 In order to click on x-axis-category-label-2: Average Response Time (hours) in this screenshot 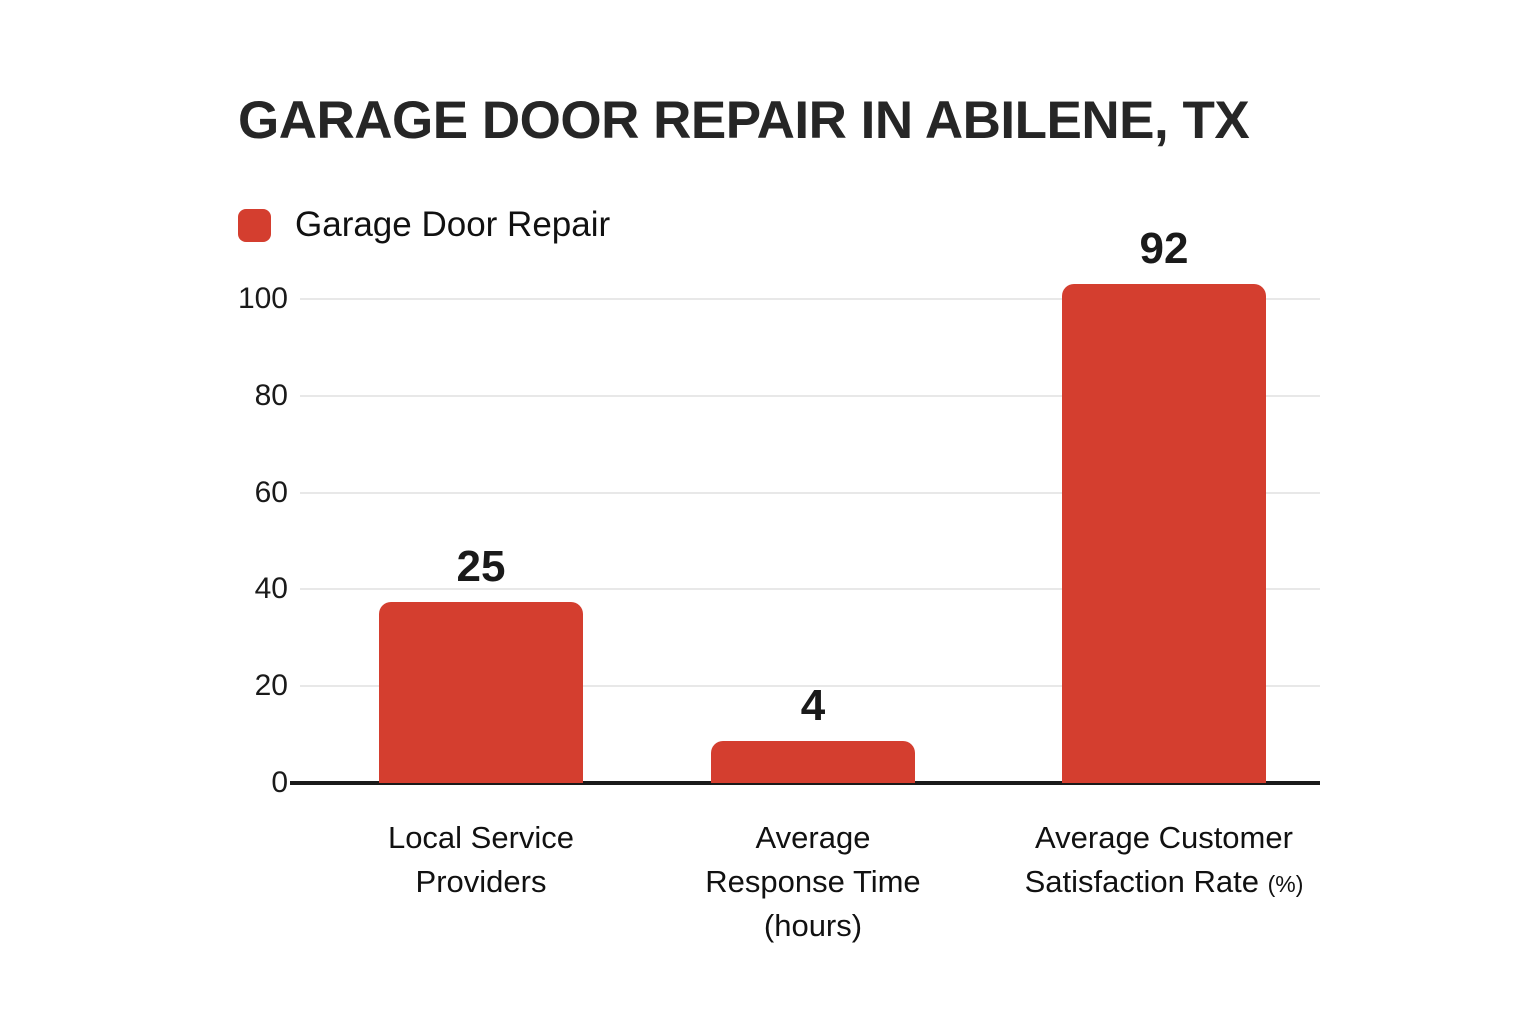, I will do `click(813, 882)`.